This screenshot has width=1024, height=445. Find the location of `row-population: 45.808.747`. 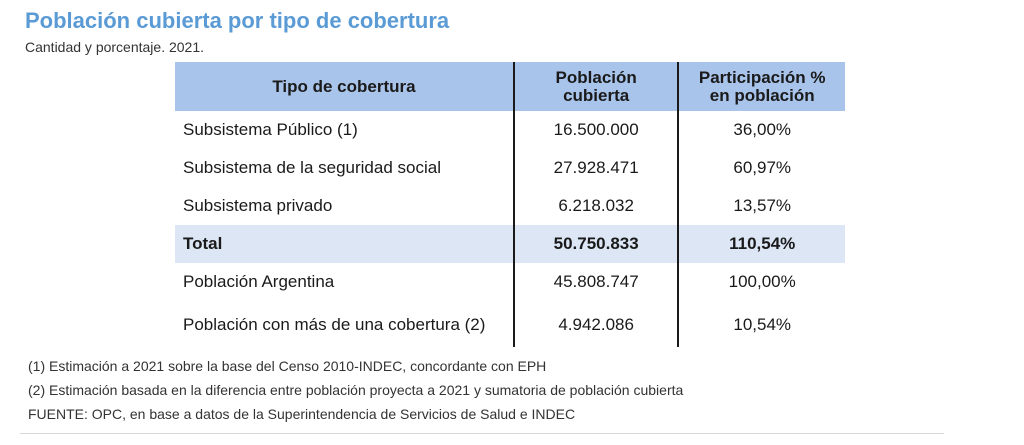

row-population: 45.808.747 is located at coordinates (596, 282).